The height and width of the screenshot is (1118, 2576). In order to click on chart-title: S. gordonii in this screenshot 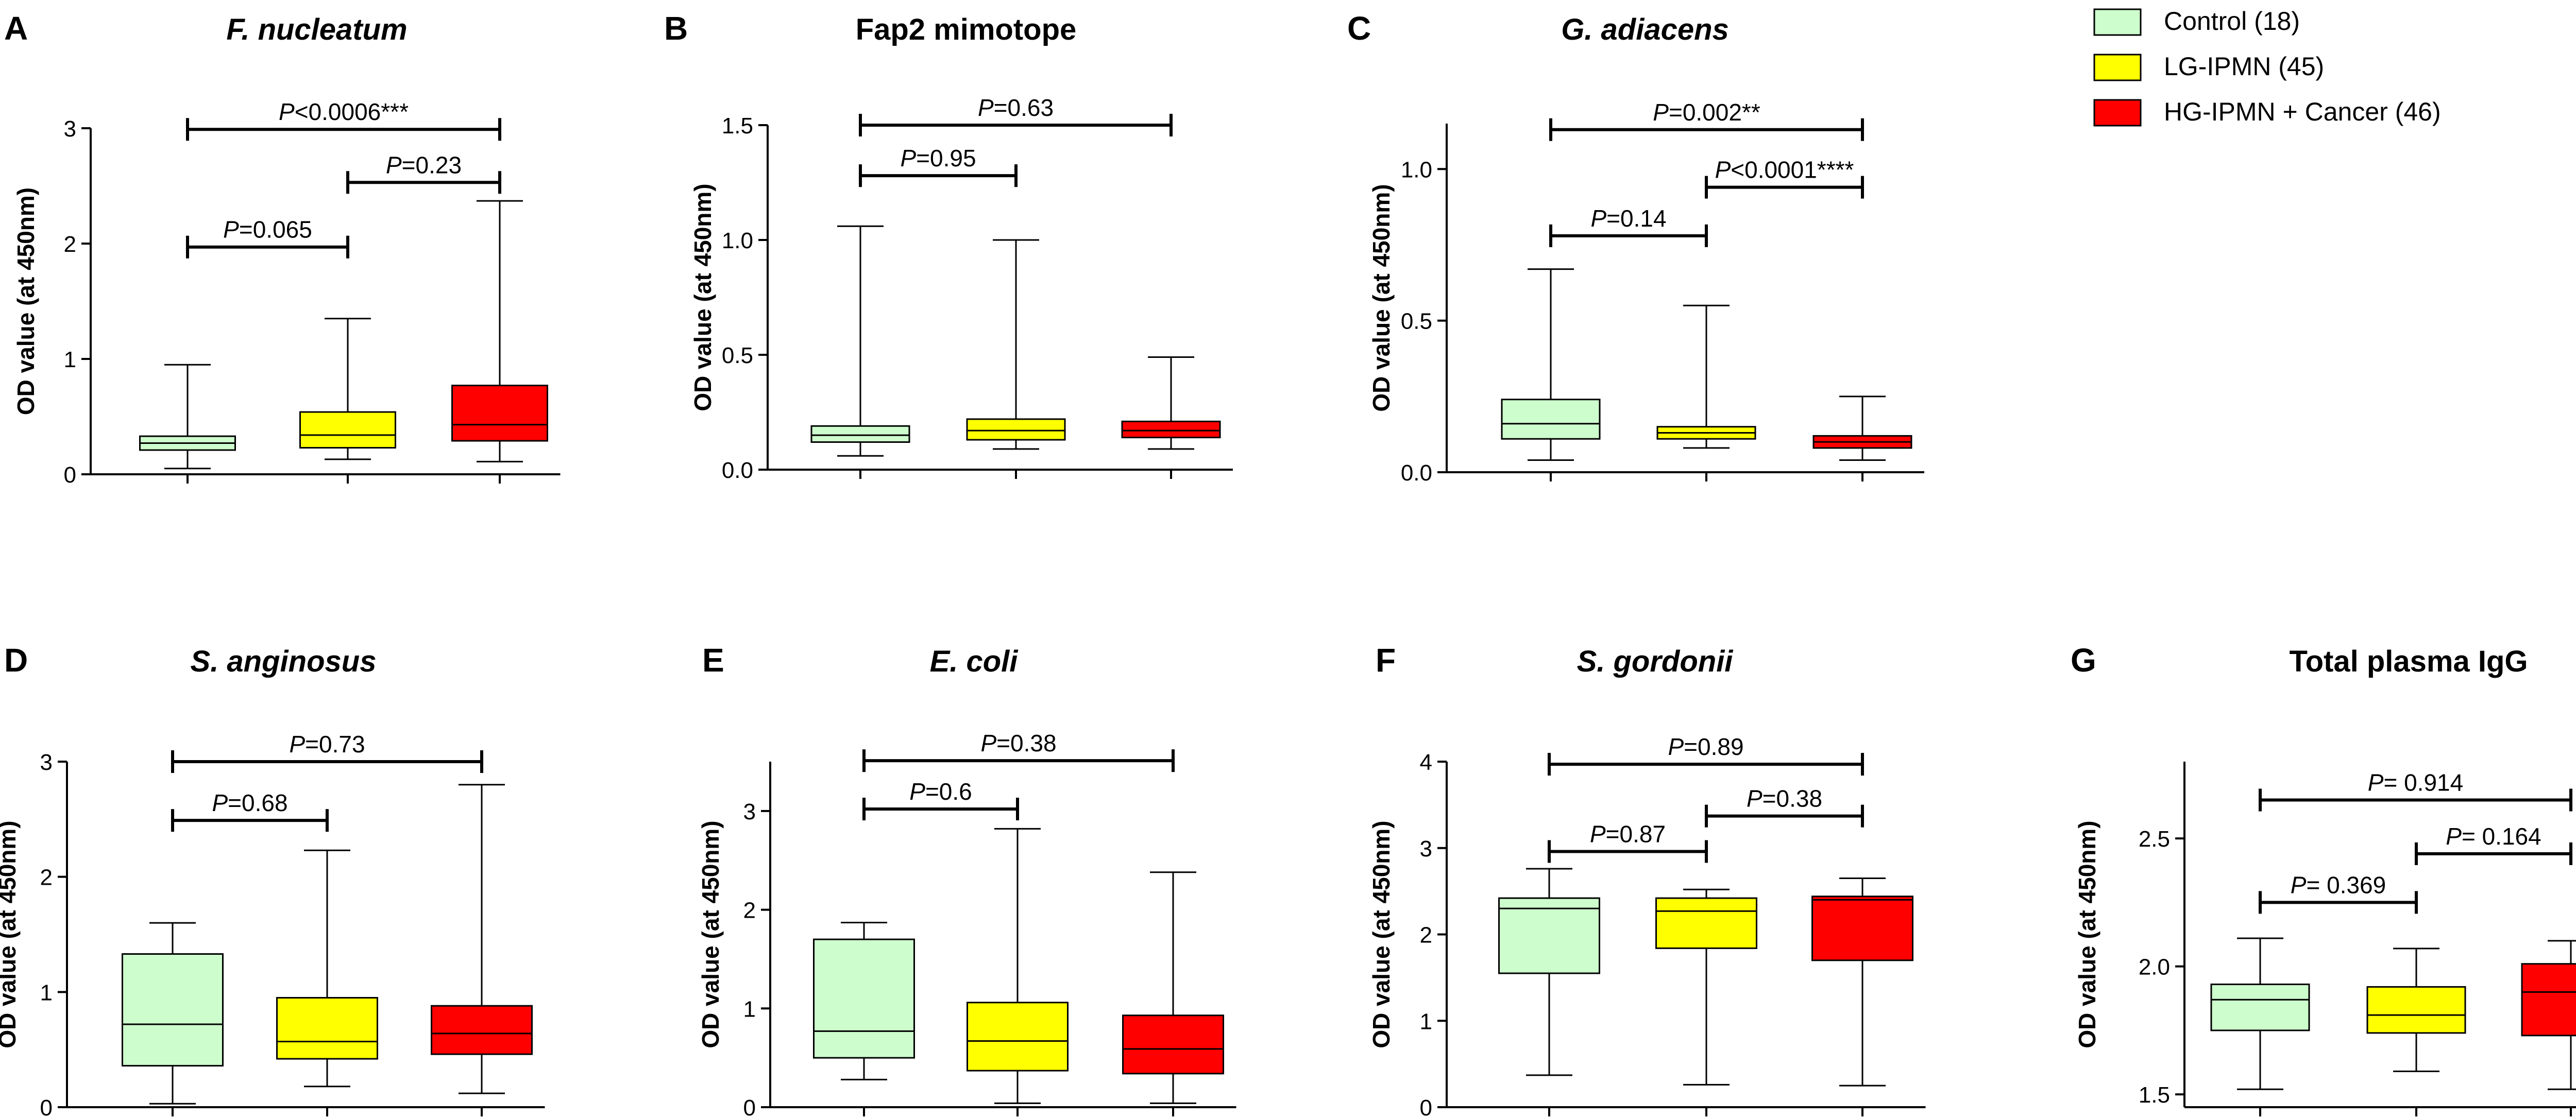, I will do `click(1655, 661)`.